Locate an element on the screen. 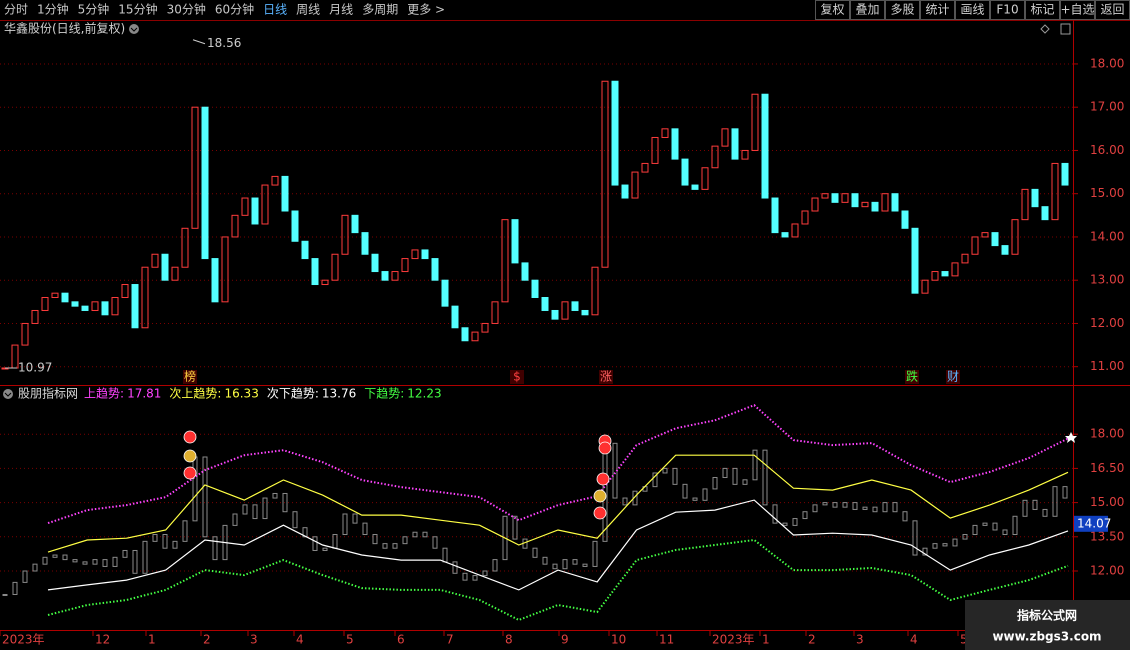  toolbar-button-label: 统计 is located at coordinates (937, 10).